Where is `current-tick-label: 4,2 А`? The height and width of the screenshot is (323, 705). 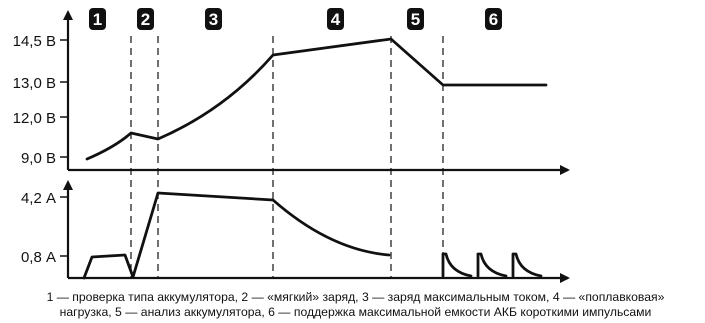 current-tick-label: 4,2 А is located at coordinates (38, 198).